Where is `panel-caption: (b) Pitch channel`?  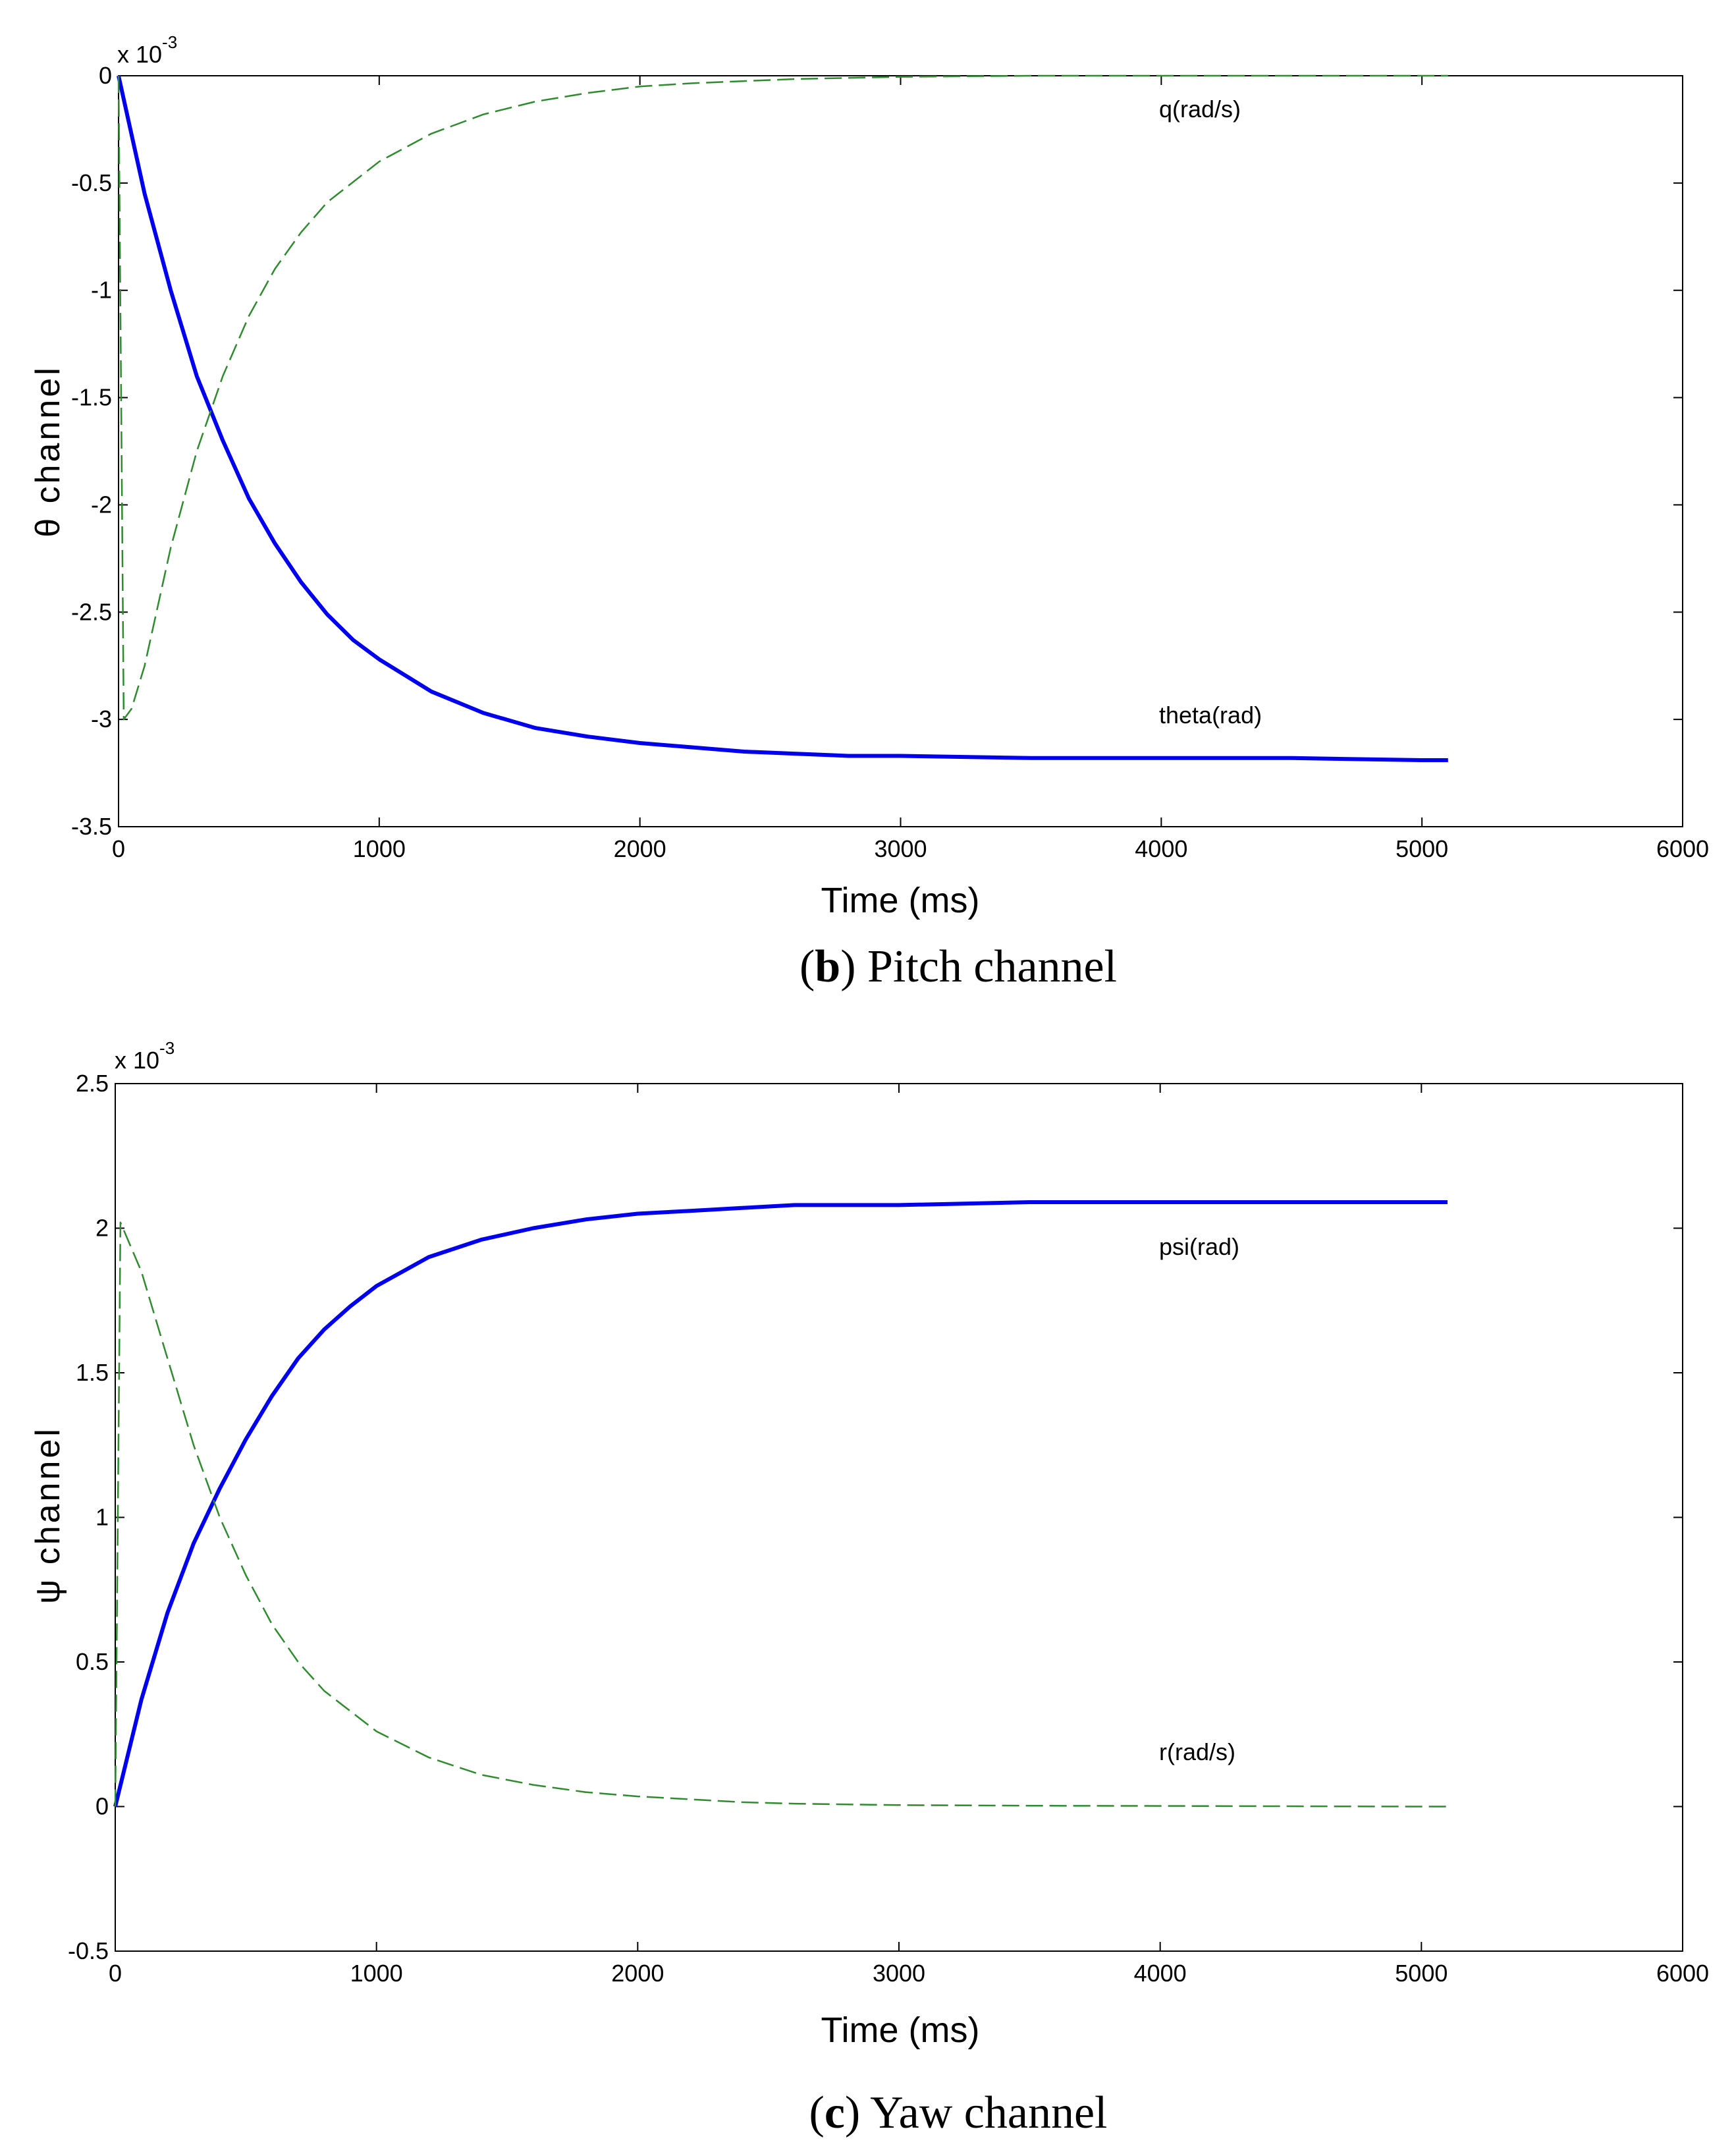 panel-caption: (b) Pitch channel is located at coordinates (958, 966).